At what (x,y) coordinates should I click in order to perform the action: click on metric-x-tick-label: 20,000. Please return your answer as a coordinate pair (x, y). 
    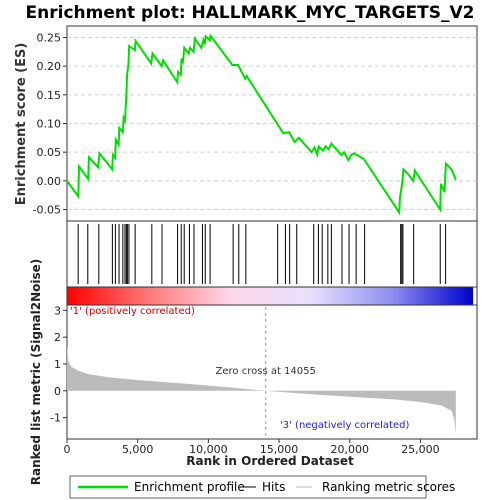
    Looking at the image, I should click on (350, 449).